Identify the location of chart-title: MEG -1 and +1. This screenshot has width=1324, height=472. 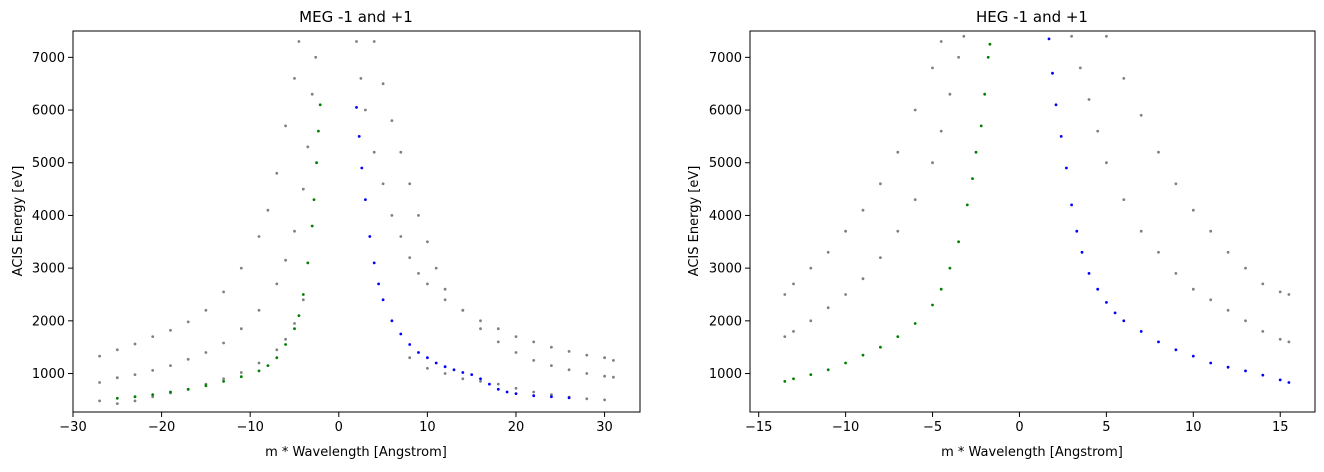
(356, 17).